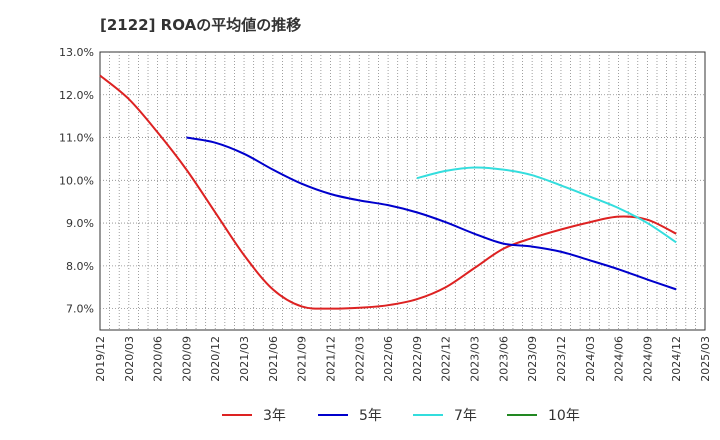  I want to click on x-tick-label: 2023/09, so click(532, 359).